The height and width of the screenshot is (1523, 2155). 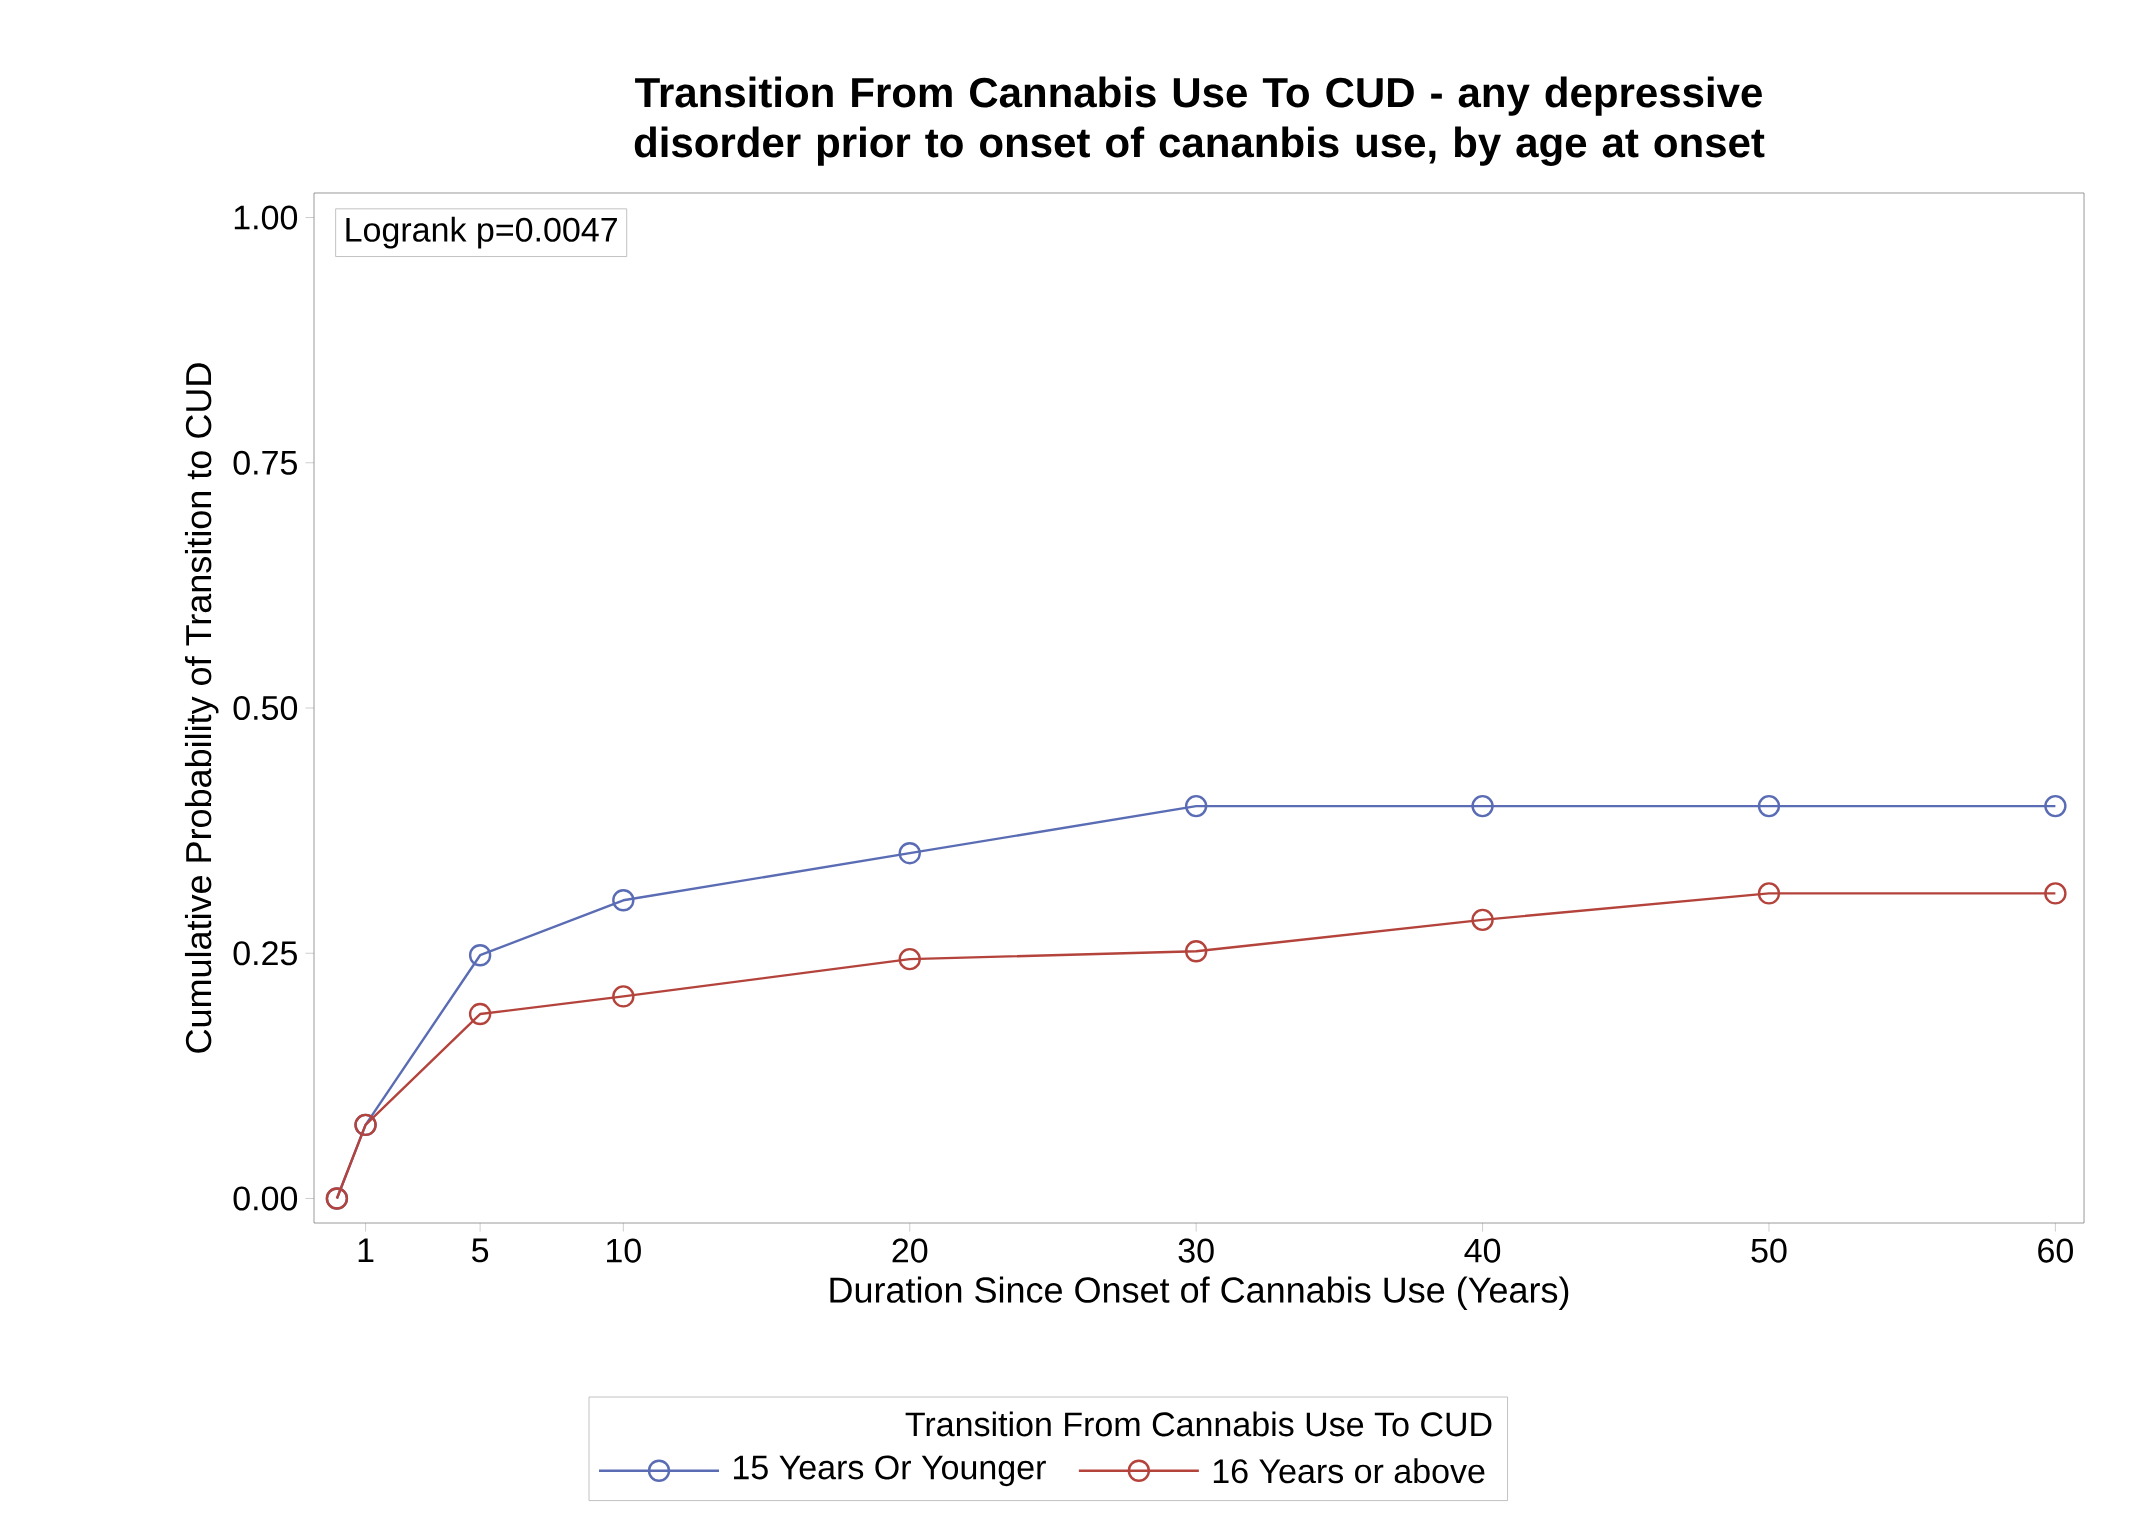 I want to click on y-tick-label: 0.00, so click(x=265, y=1198).